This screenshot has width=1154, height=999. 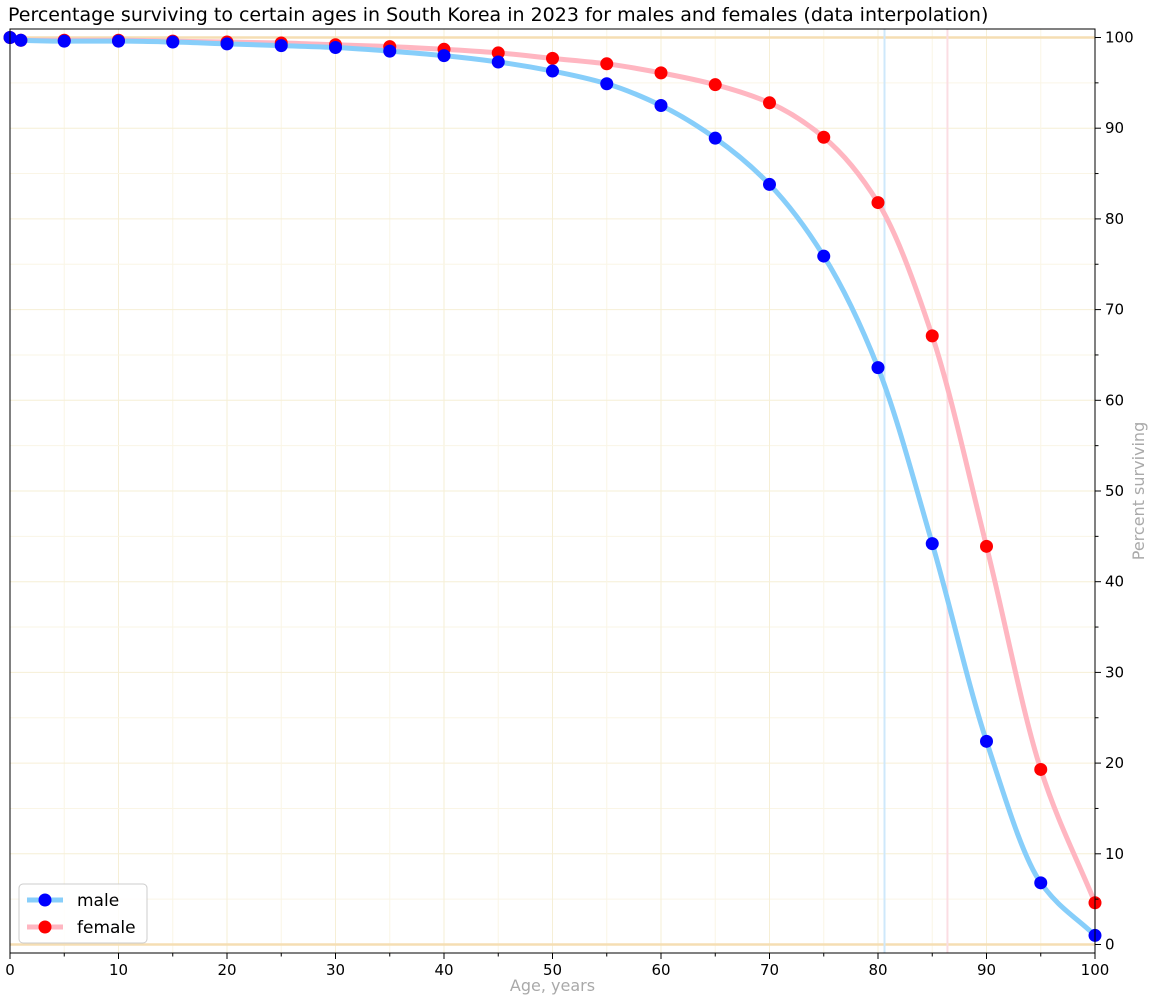 I want to click on legend: male female, so click(x=83, y=913).